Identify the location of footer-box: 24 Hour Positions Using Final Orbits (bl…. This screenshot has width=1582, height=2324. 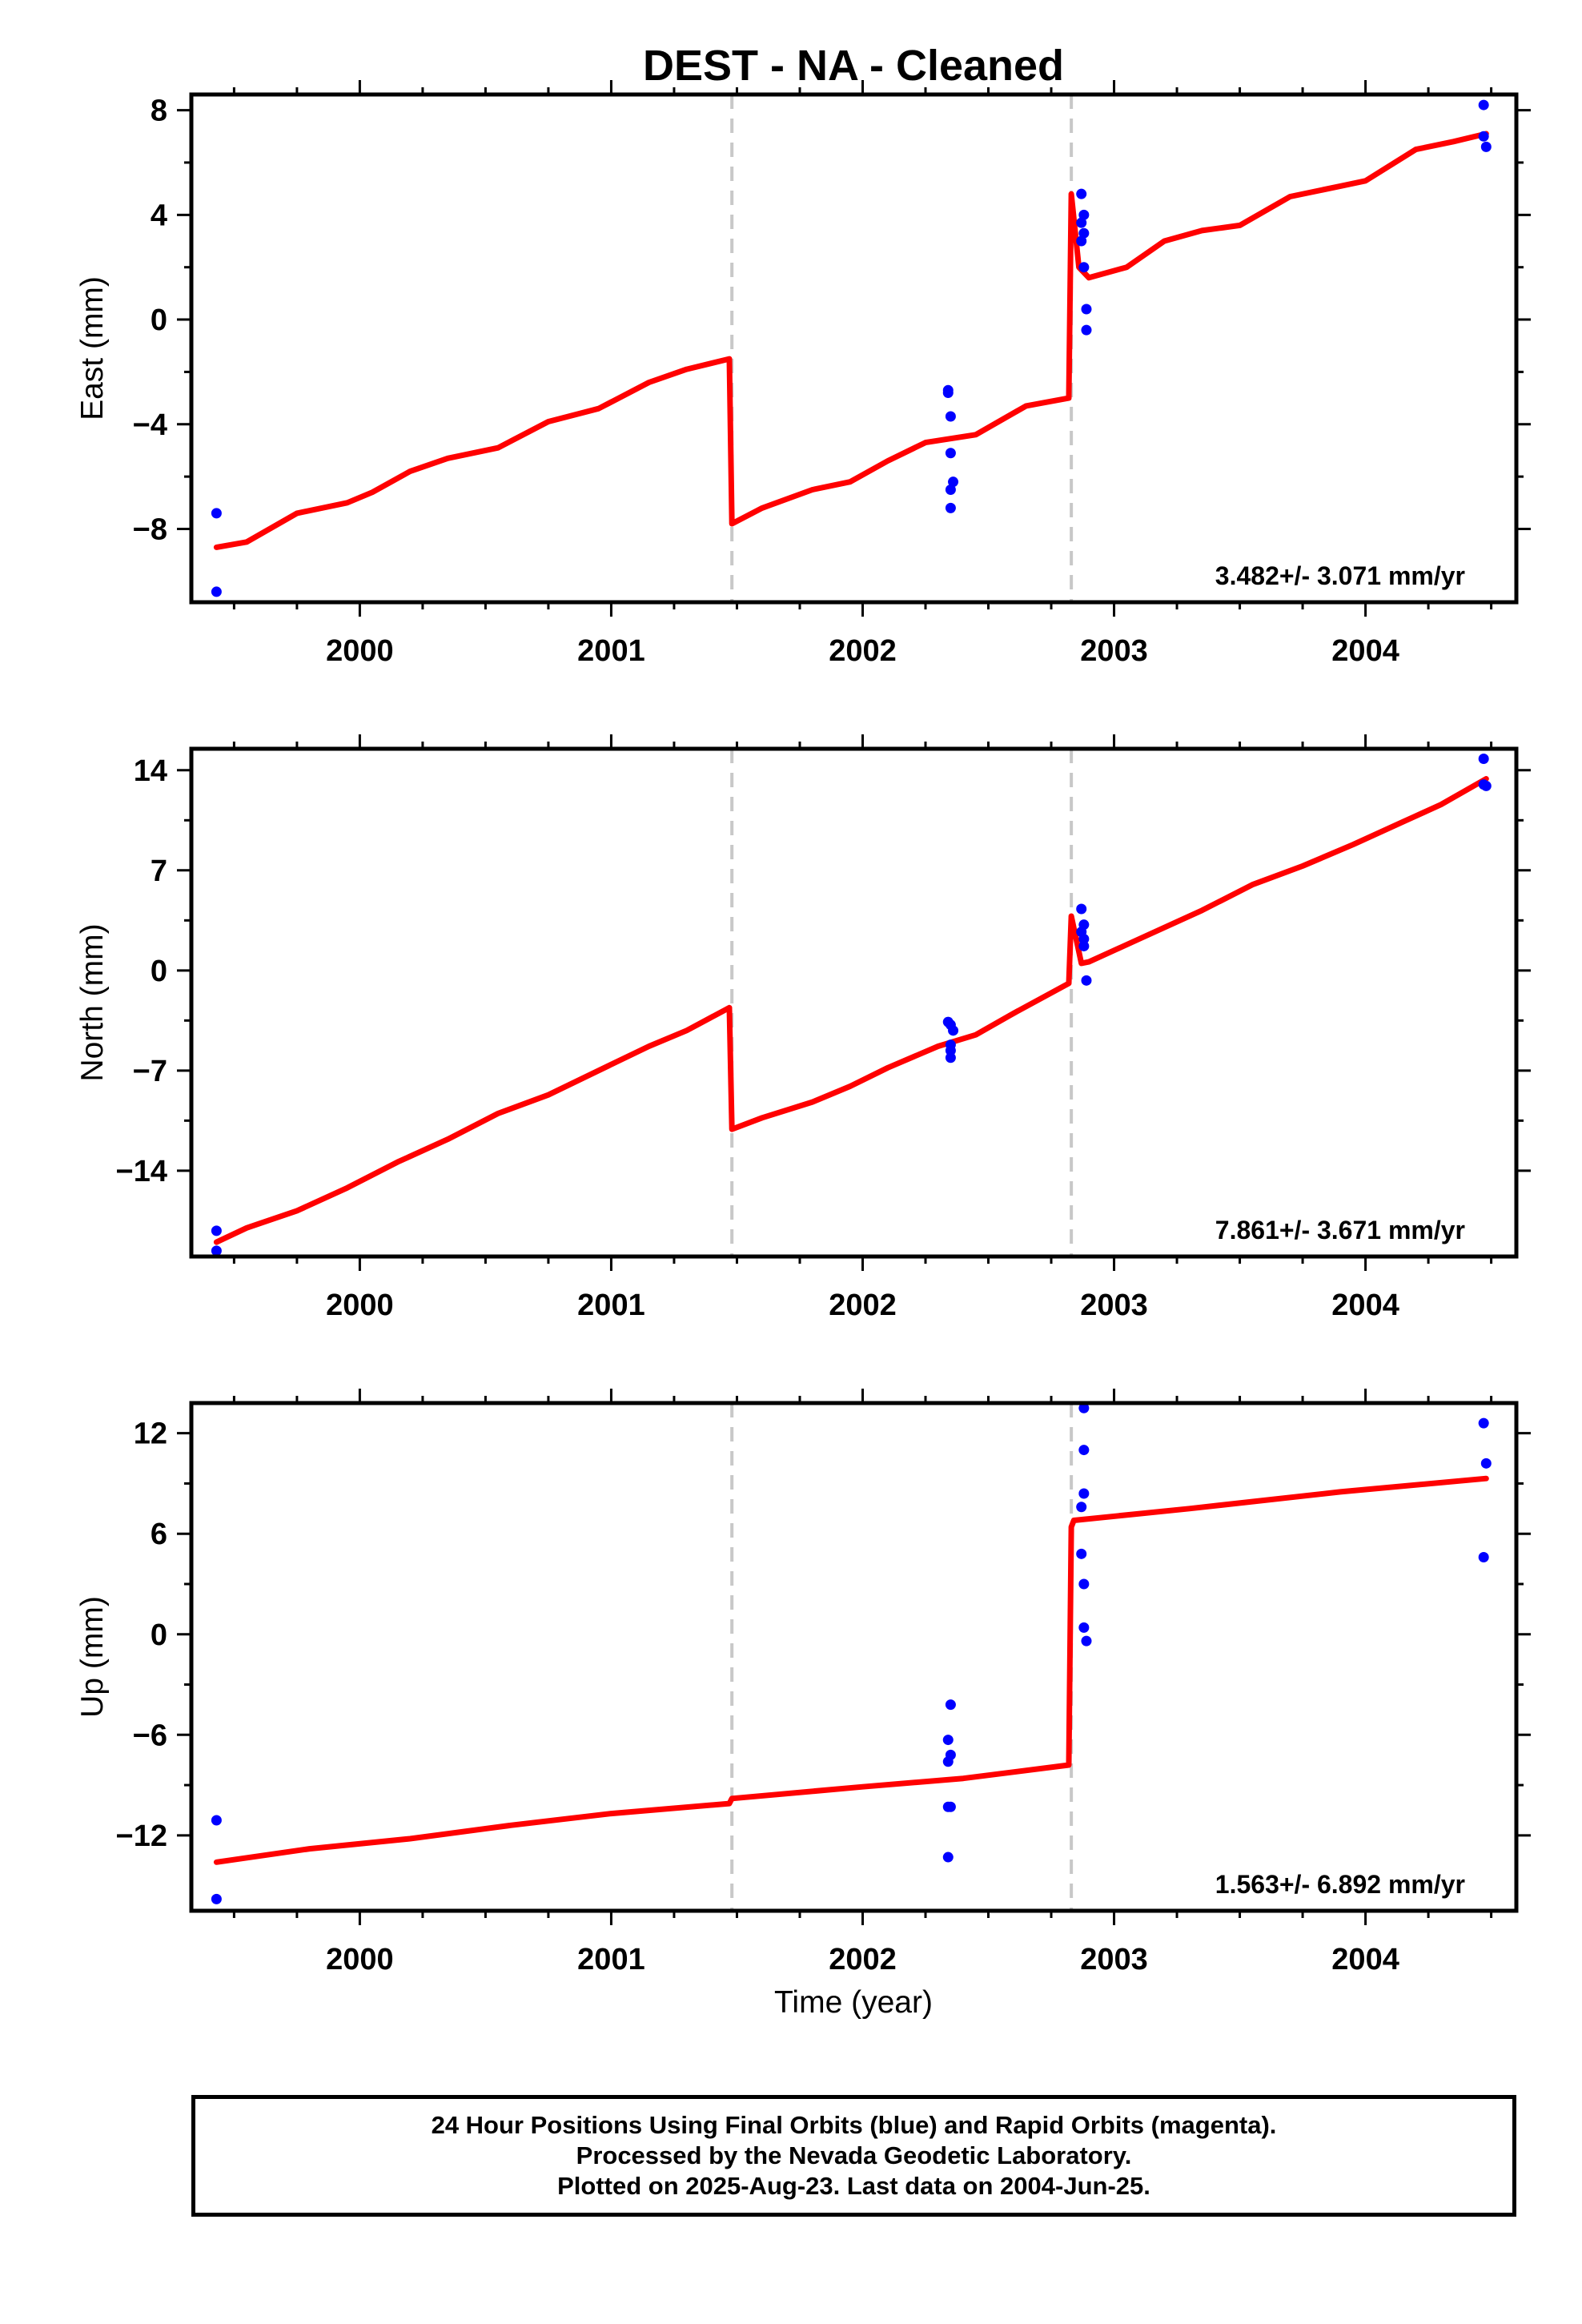
(853, 2156).